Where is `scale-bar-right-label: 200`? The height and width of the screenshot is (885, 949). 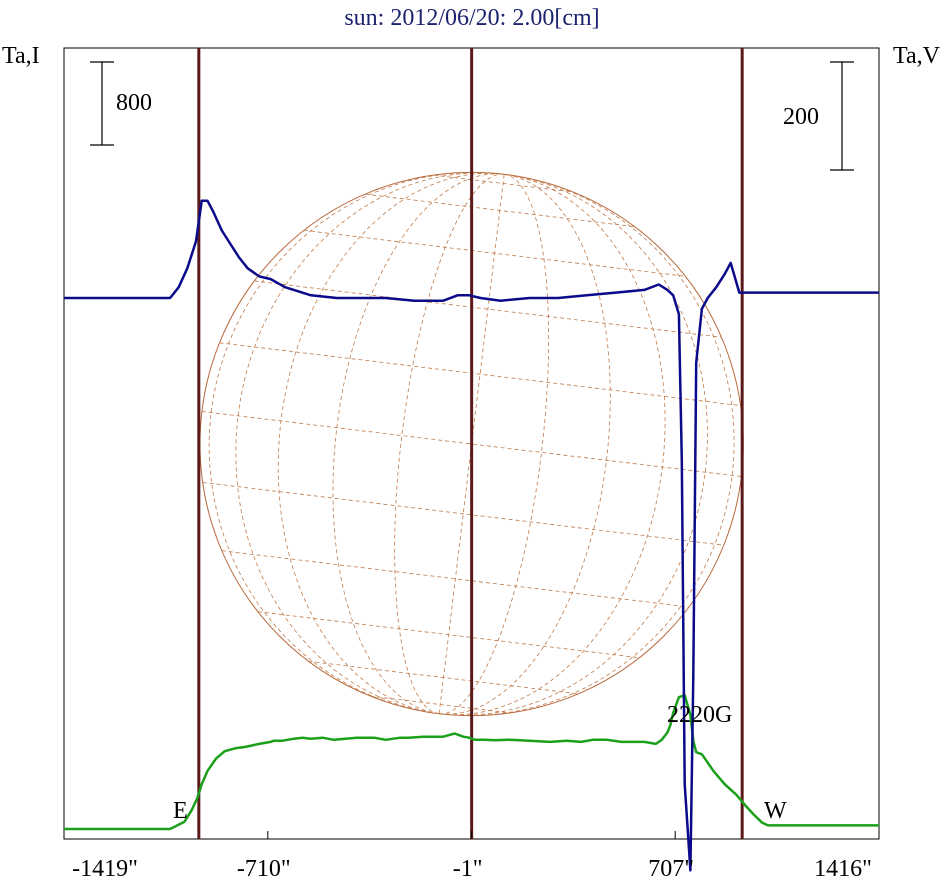 scale-bar-right-label: 200 is located at coordinates (801, 117).